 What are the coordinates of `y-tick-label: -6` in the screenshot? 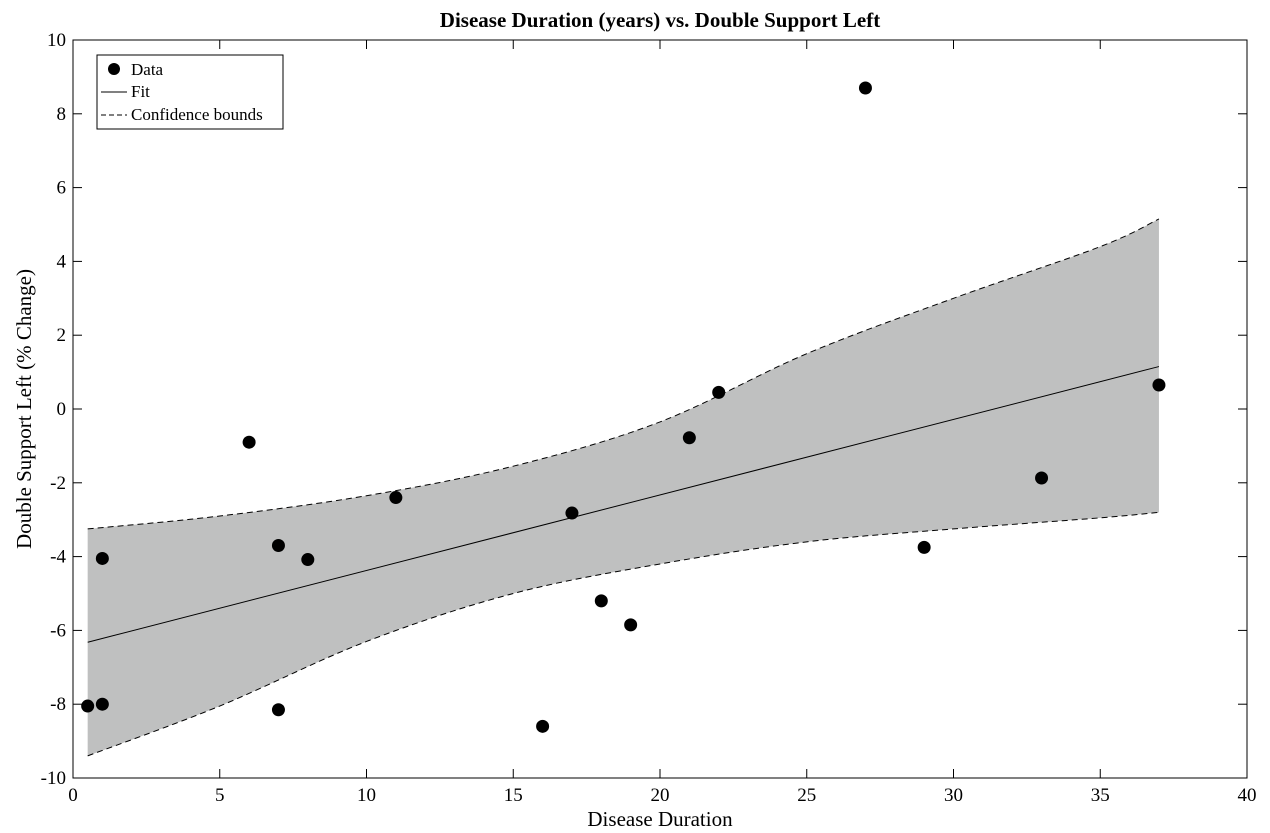 It's located at (58, 630).